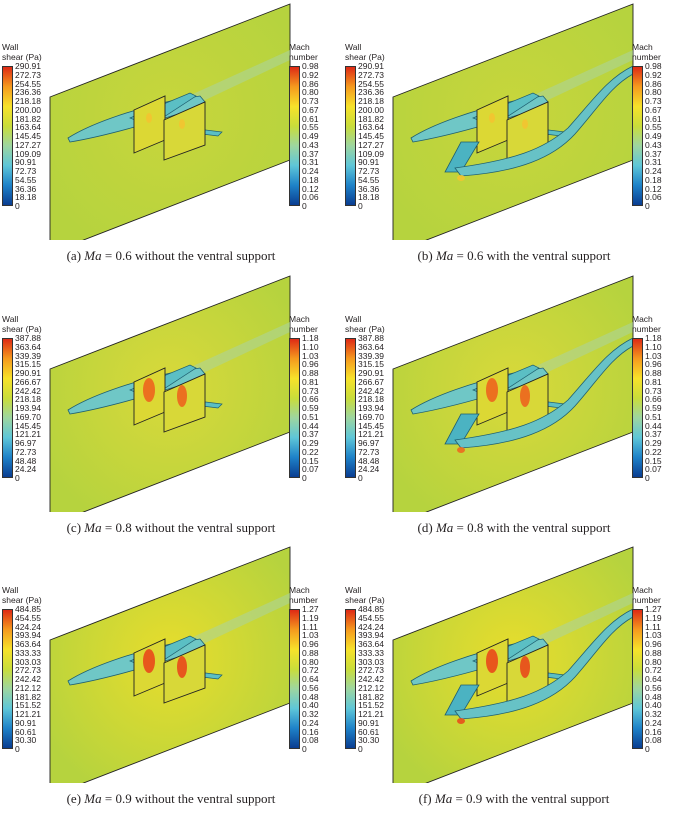 This screenshot has width=685, height=815. What do you see at coordinates (28, 408) in the screenshot?
I see `wall-shear-tick-label: 193.94` at bounding box center [28, 408].